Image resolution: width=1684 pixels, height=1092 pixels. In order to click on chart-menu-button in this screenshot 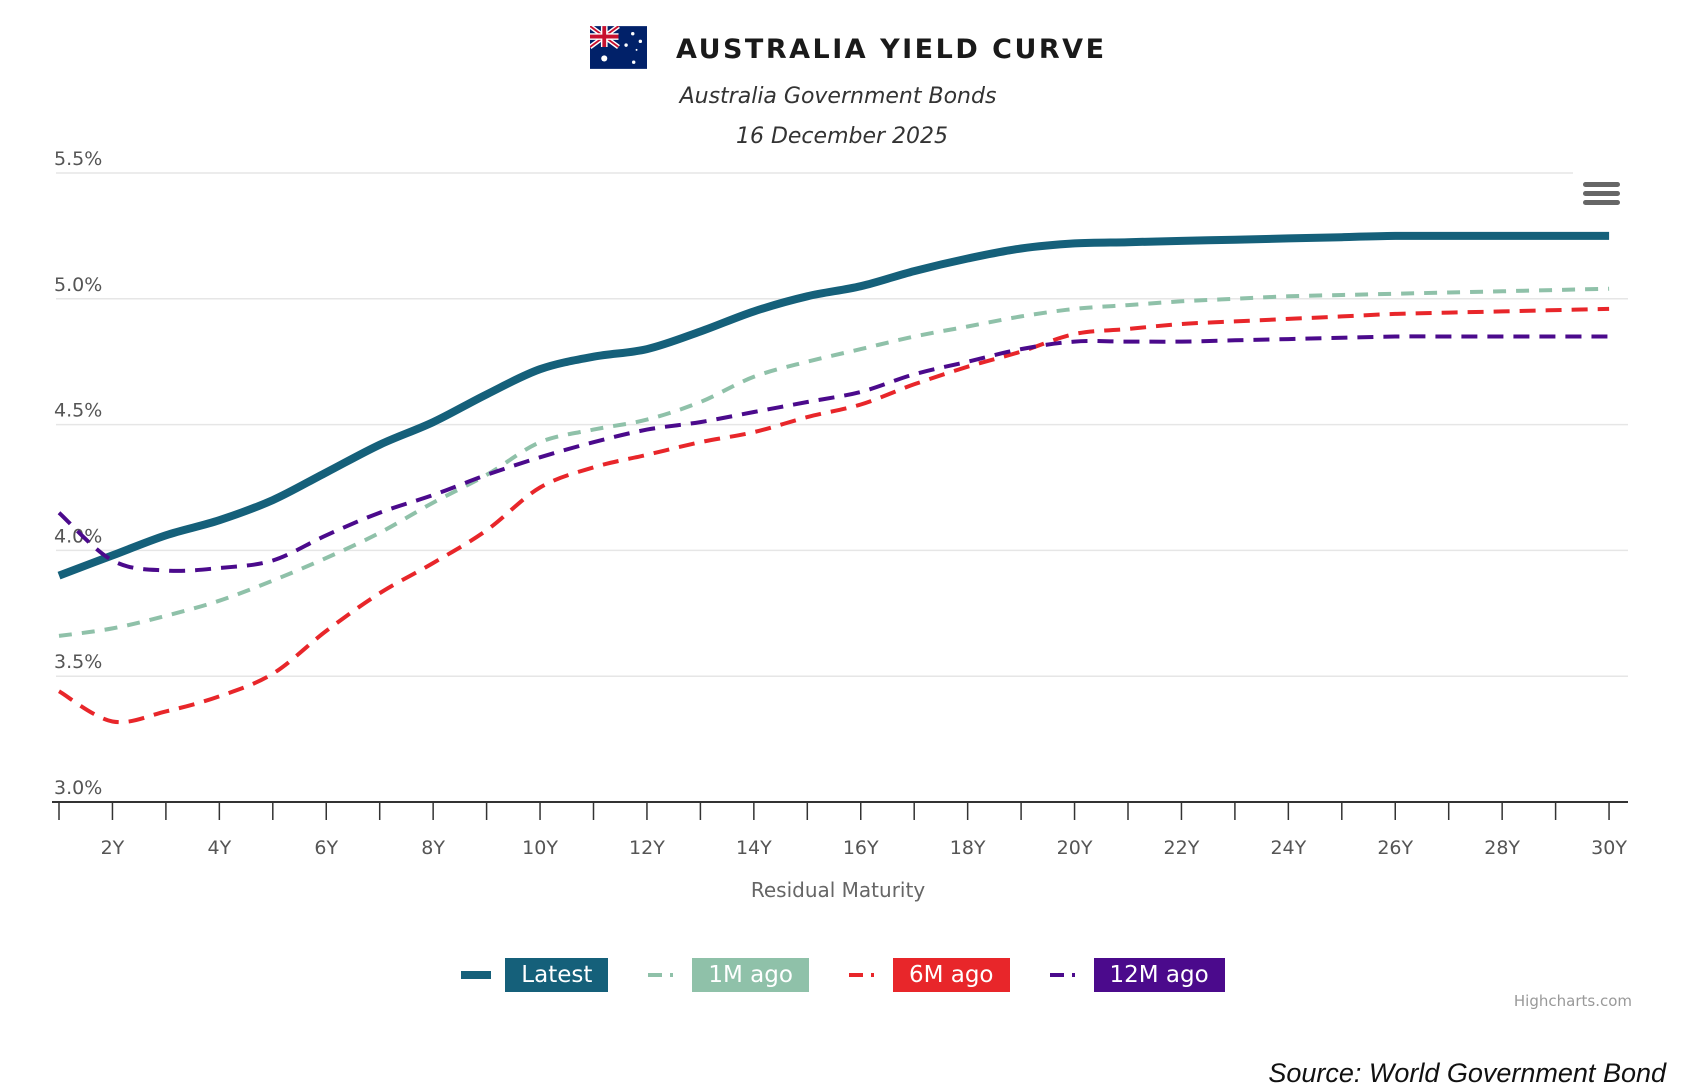, I will do `click(1601, 195)`.